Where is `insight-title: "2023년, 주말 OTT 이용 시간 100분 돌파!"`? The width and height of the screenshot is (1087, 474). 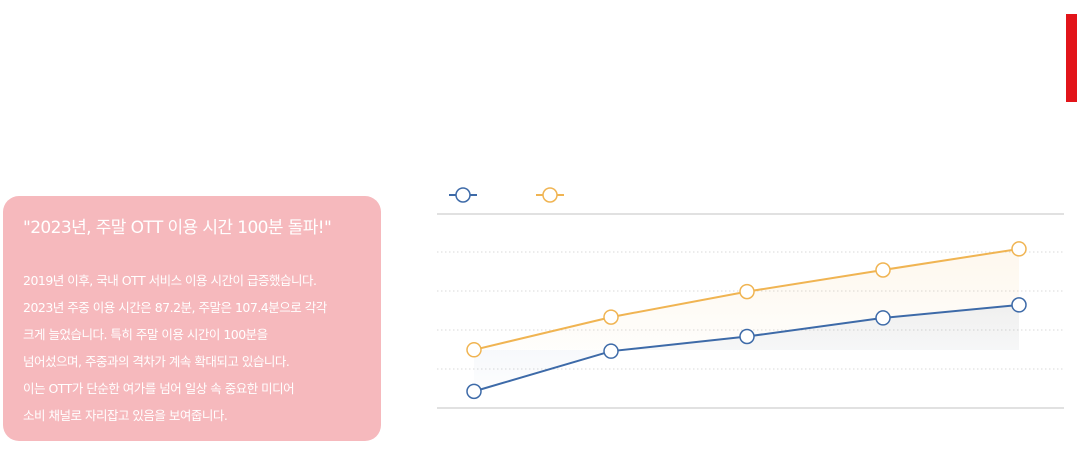 insight-title: "2023년, 주말 OTT 이용 시간 100분 돌파!" is located at coordinates (177, 228).